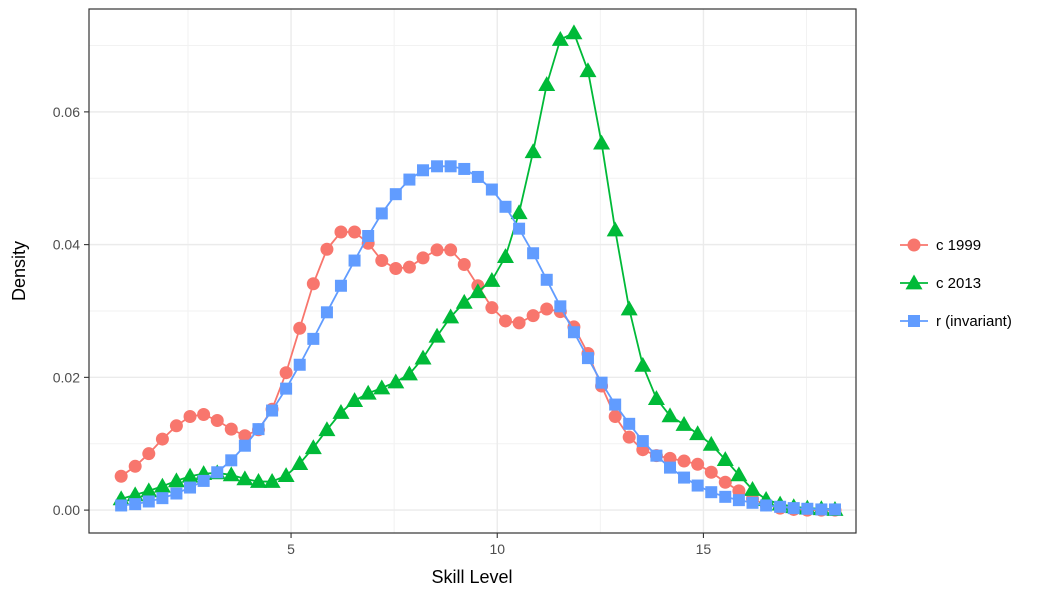 This screenshot has height=592, width=1037. I want to click on y-tick-label: 0.02, so click(66, 377).